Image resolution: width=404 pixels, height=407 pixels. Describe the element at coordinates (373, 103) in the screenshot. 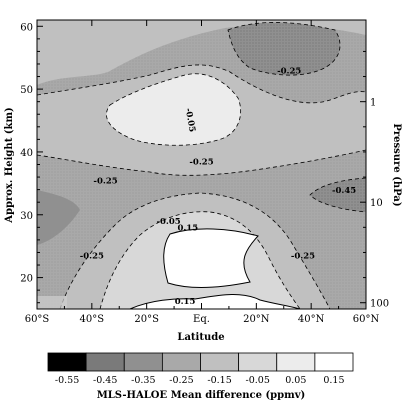

I see `pressure-tick-label: 1` at that location.